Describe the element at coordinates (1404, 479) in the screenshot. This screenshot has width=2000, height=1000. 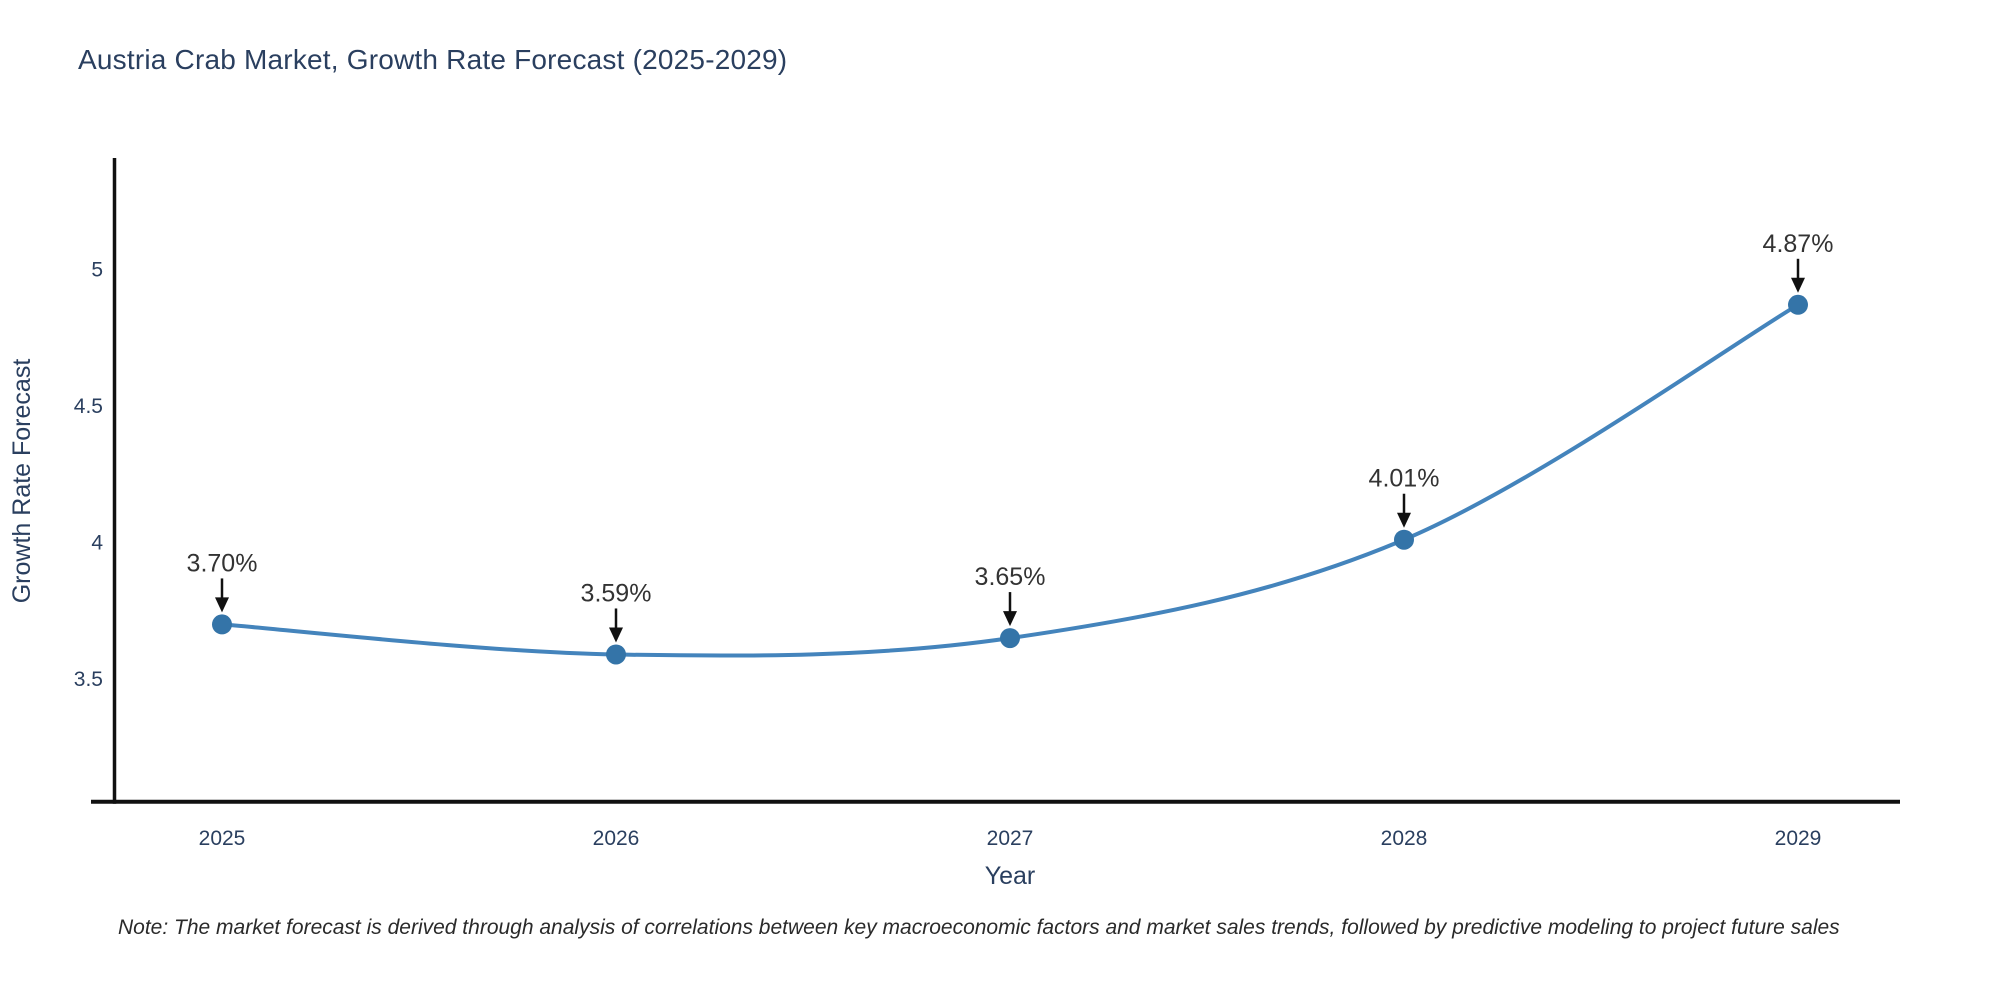
I see `point-label-2028: 4.01%` at that location.